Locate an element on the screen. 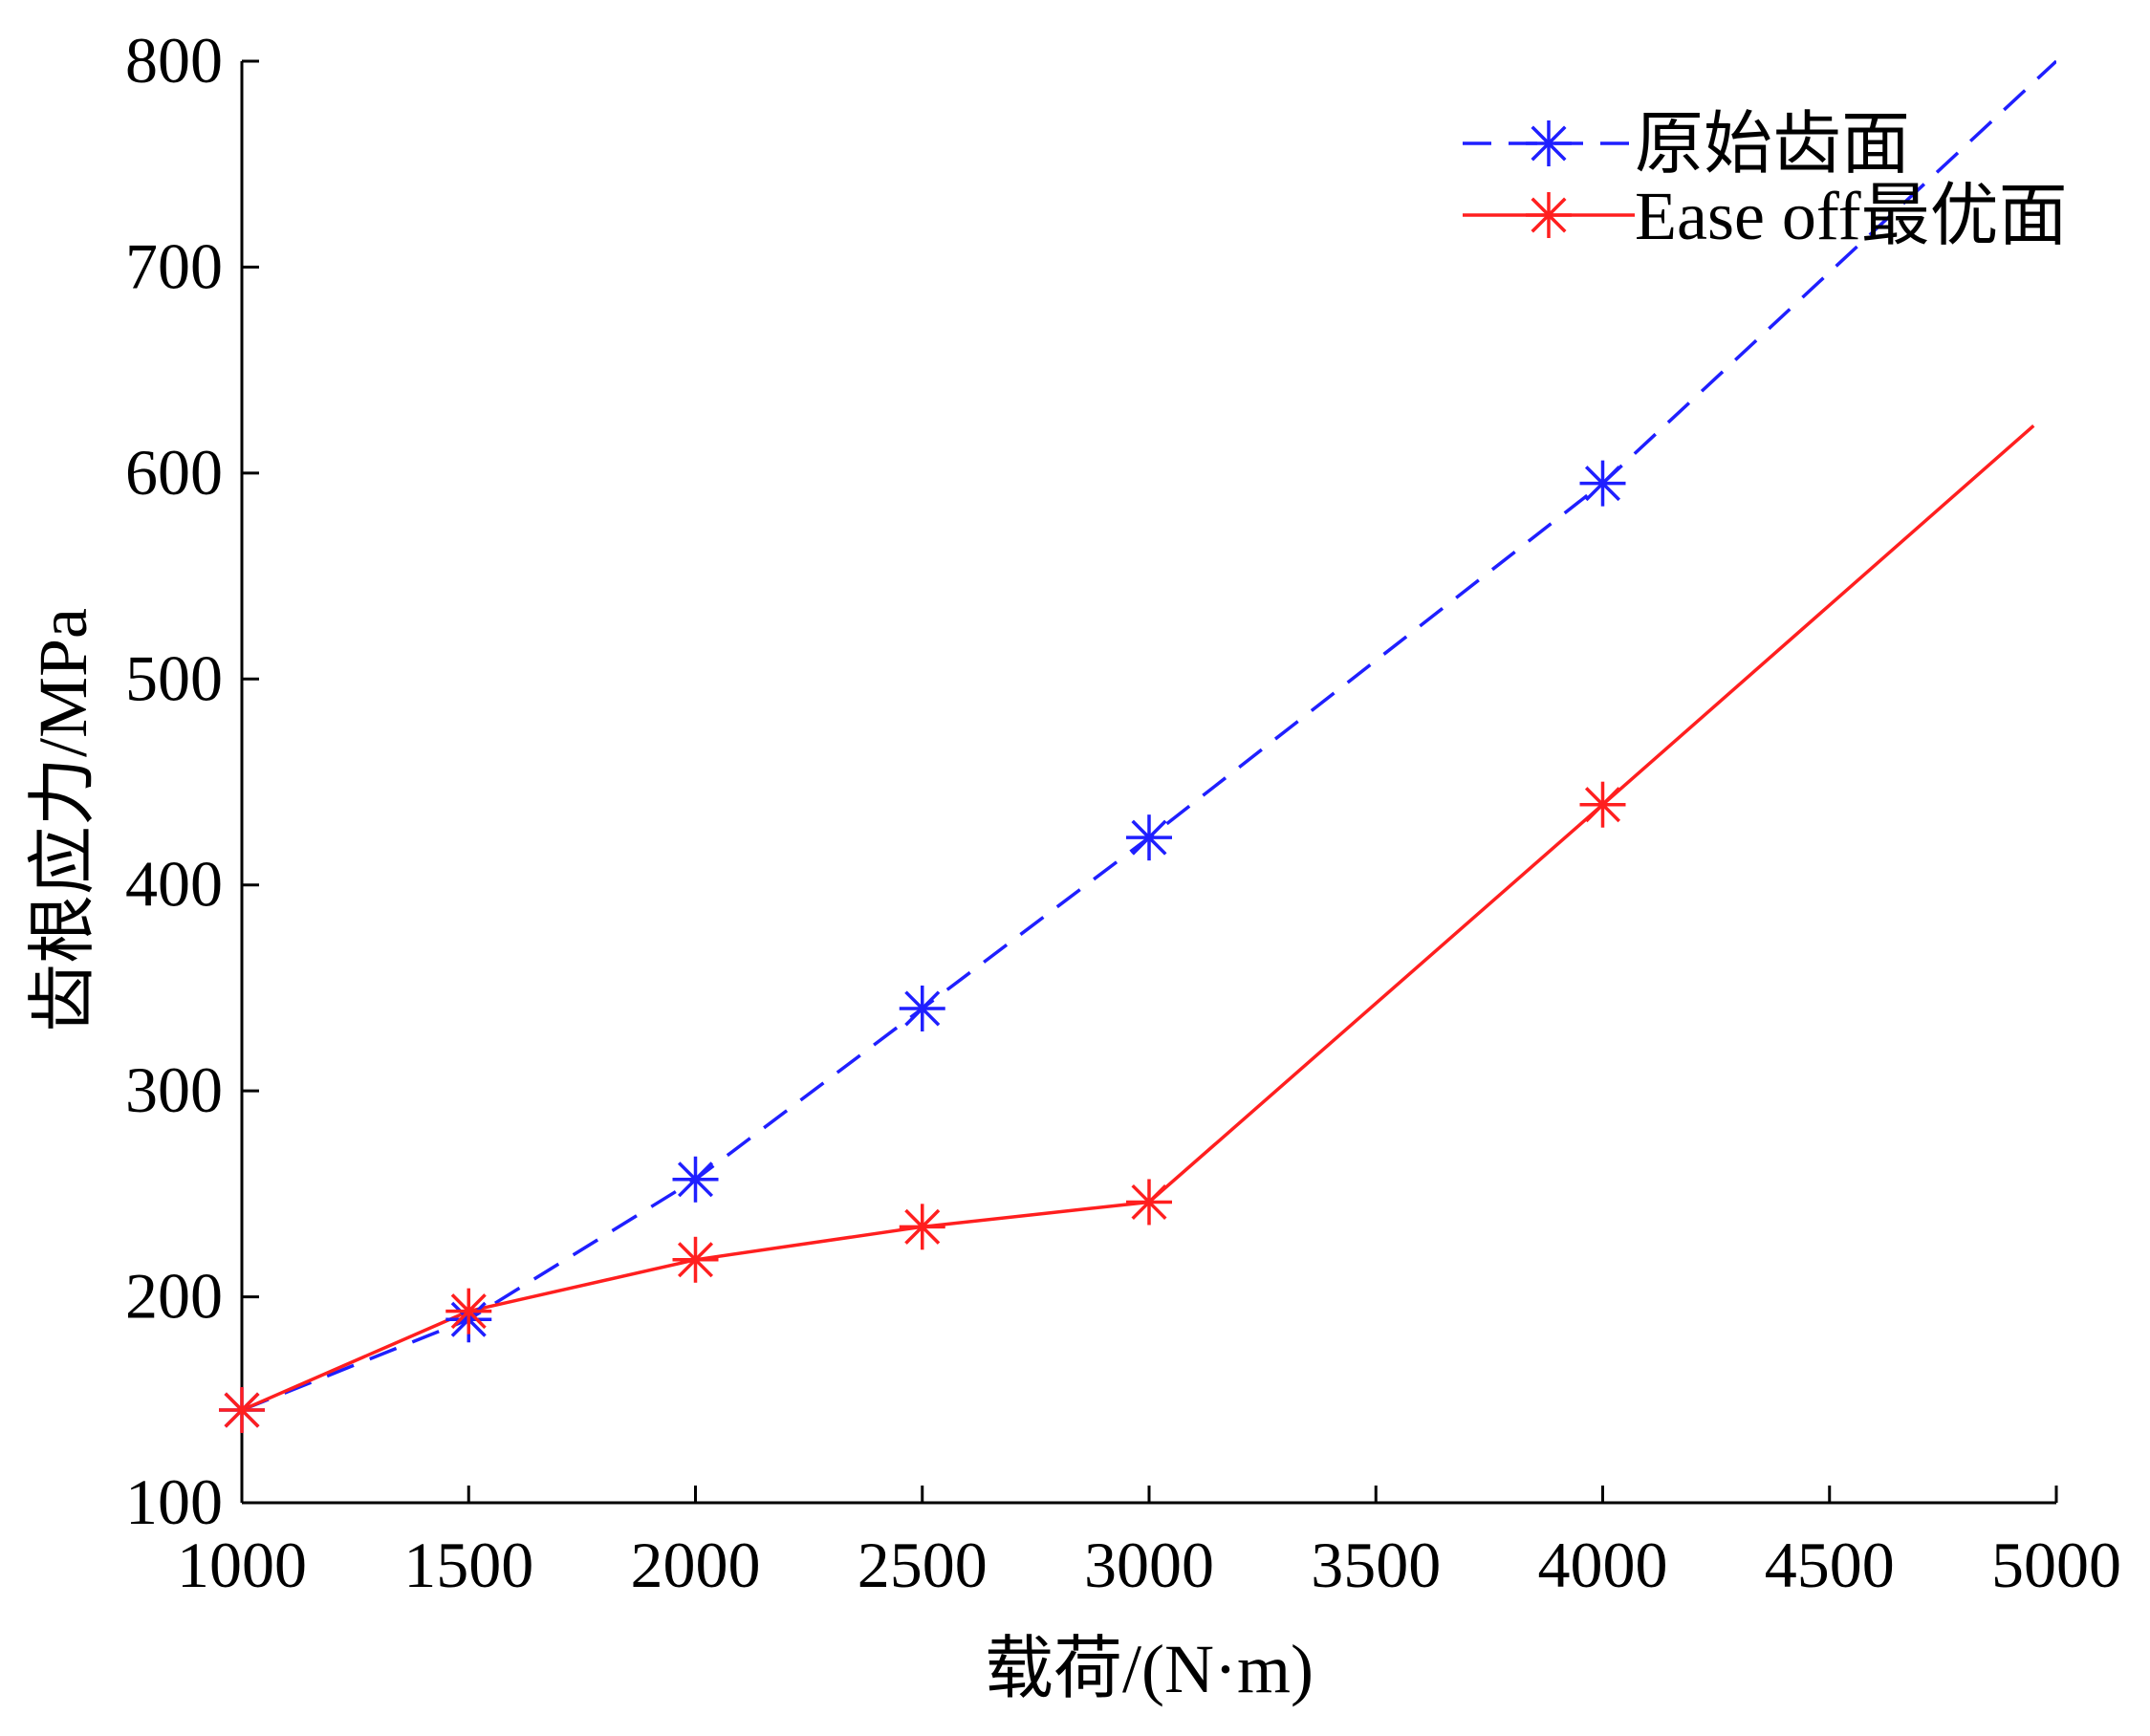 This screenshot has width=2150, height=1736. y-tick-label: 800 is located at coordinates (174, 60).